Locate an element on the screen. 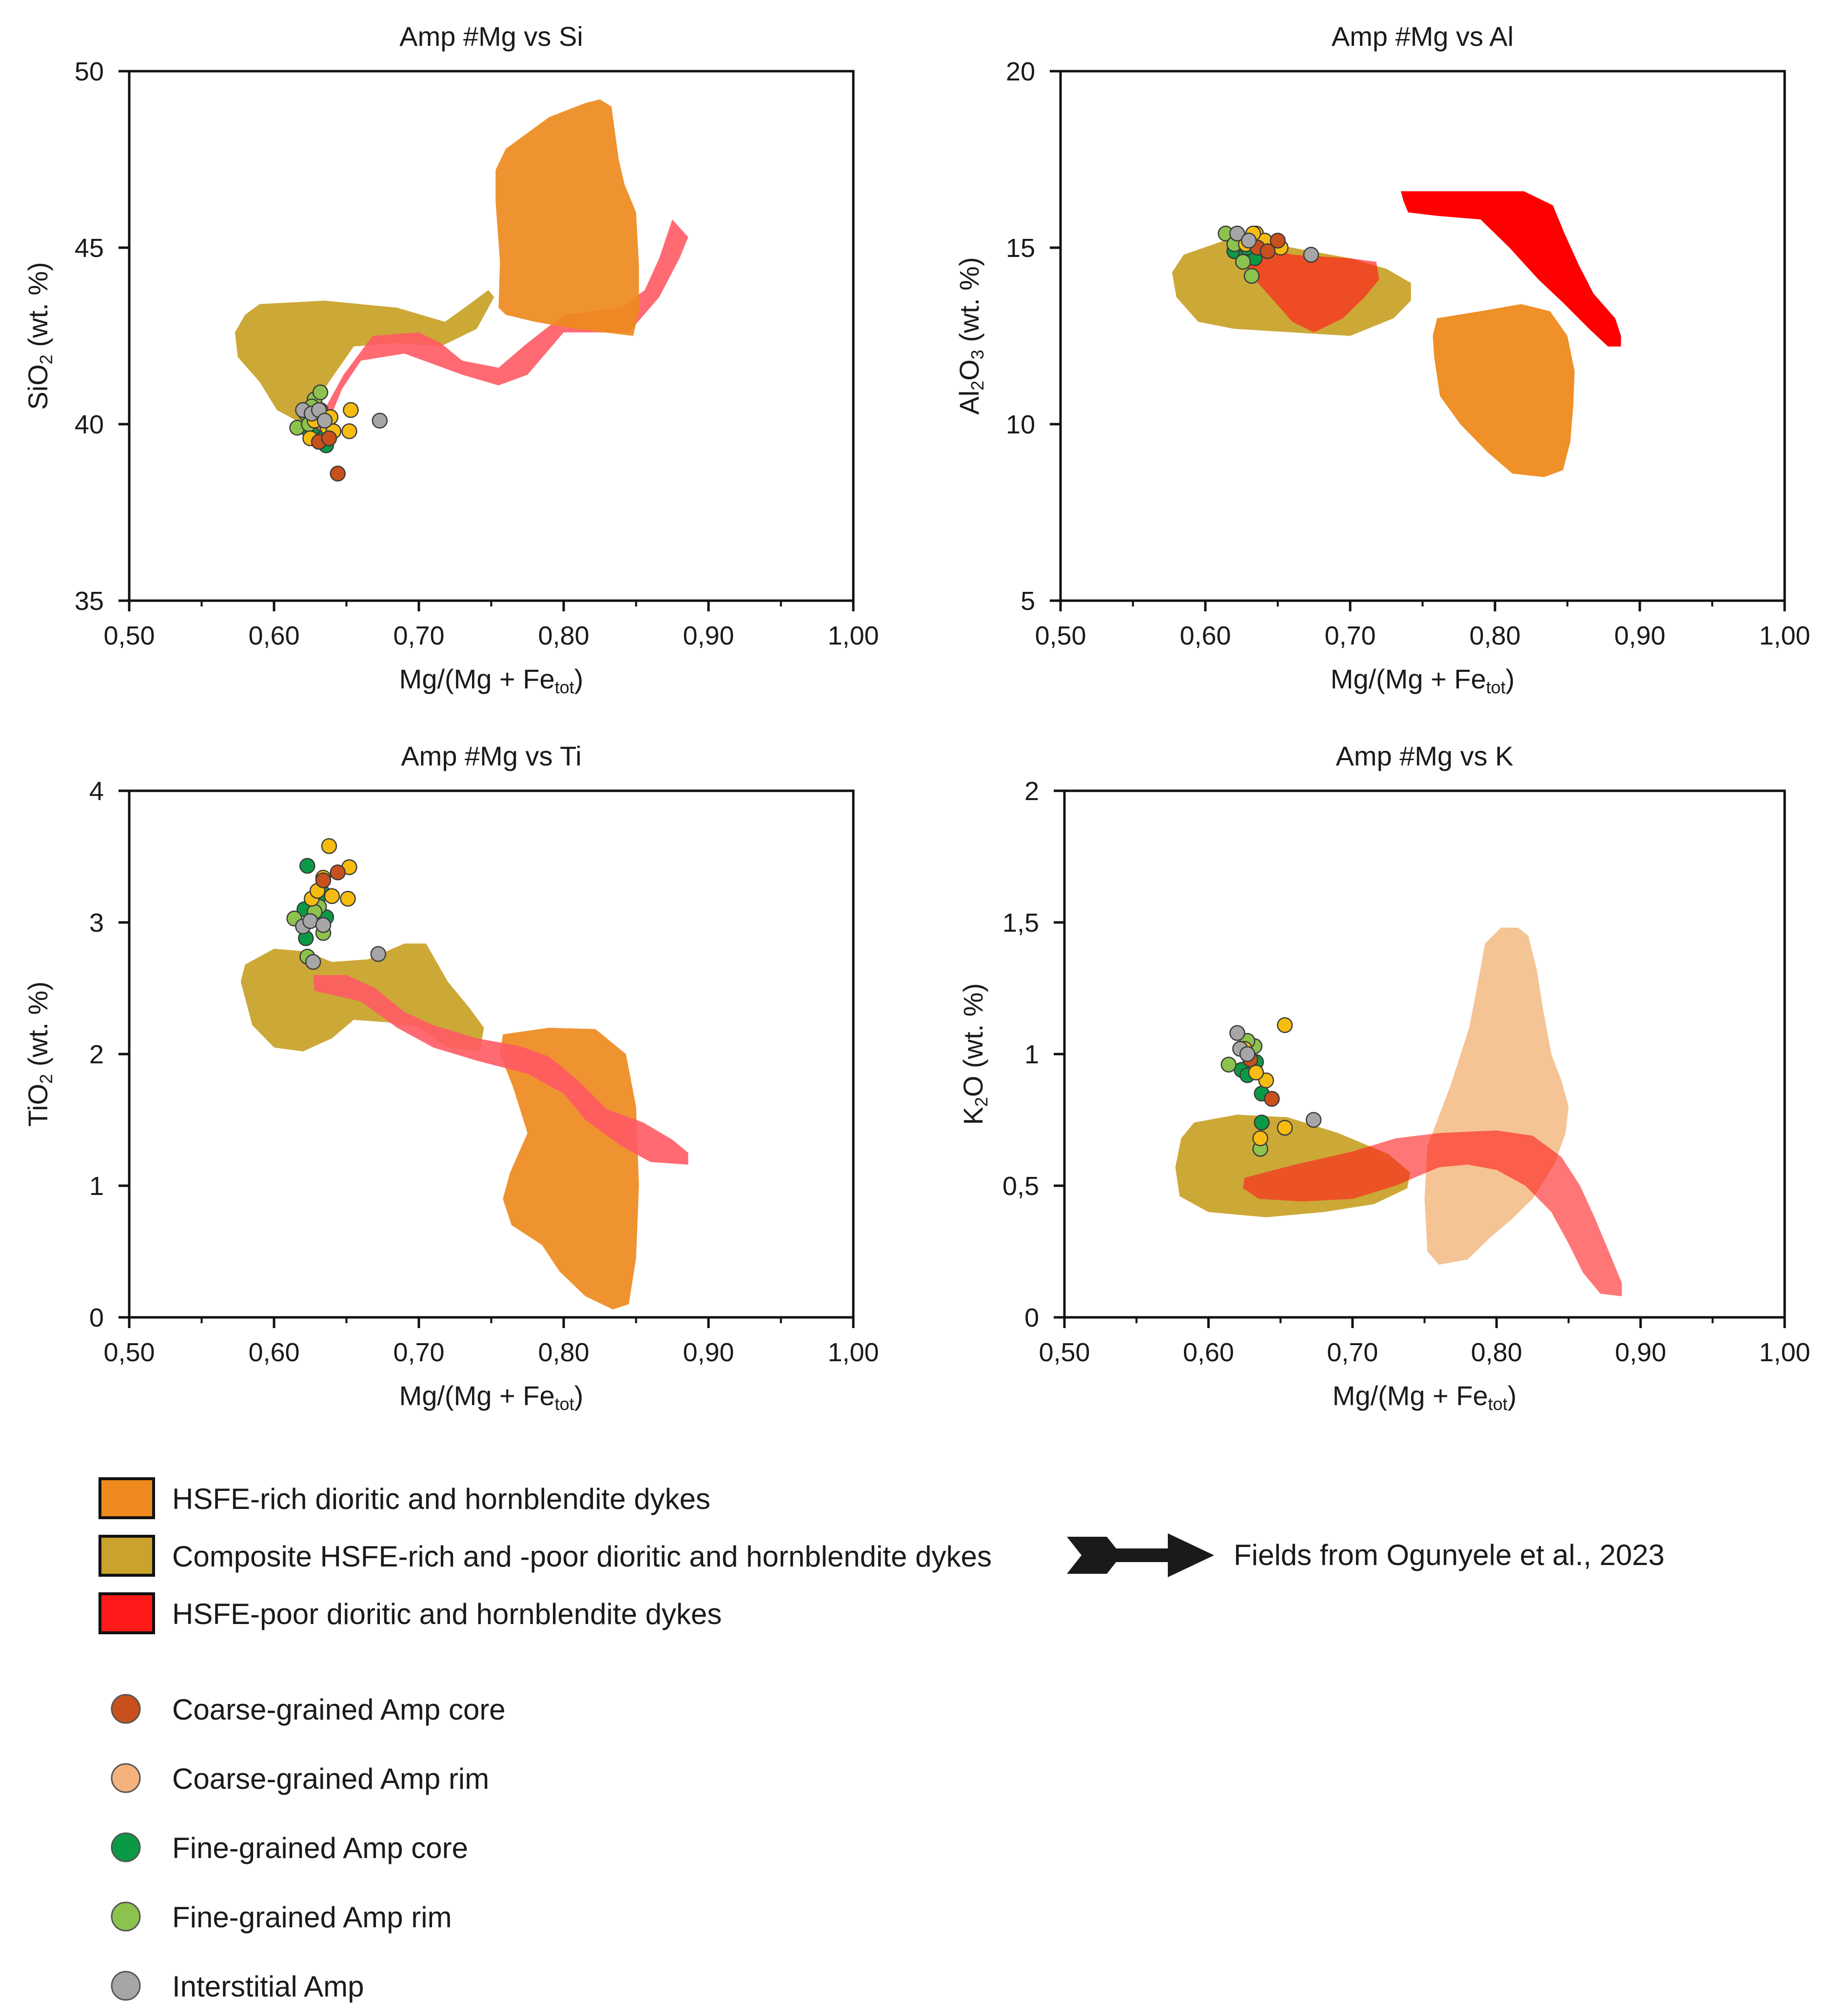  y-tick-label: 45 is located at coordinates (89, 248).